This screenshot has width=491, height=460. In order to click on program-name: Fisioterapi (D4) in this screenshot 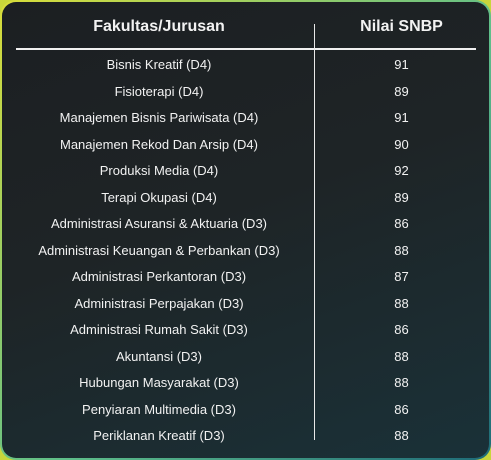, I will do `click(159, 91)`.